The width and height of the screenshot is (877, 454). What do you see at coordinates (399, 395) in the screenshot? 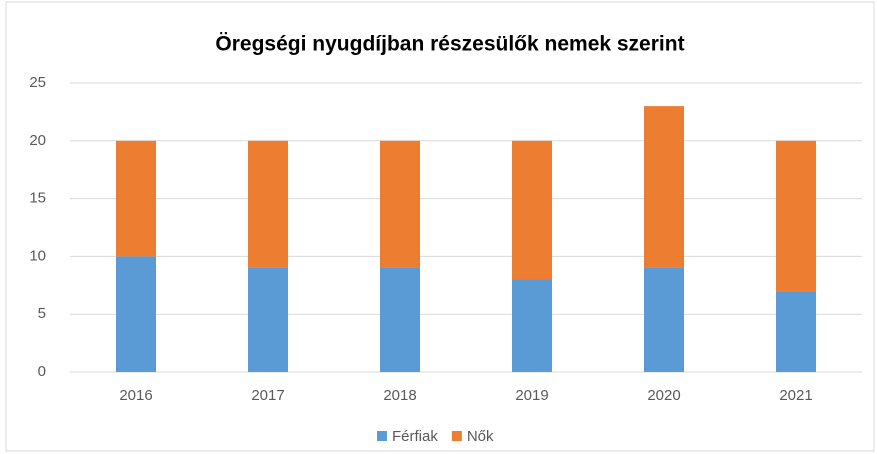
I see `x-tick-label: 2018` at bounding box center [399, 395].